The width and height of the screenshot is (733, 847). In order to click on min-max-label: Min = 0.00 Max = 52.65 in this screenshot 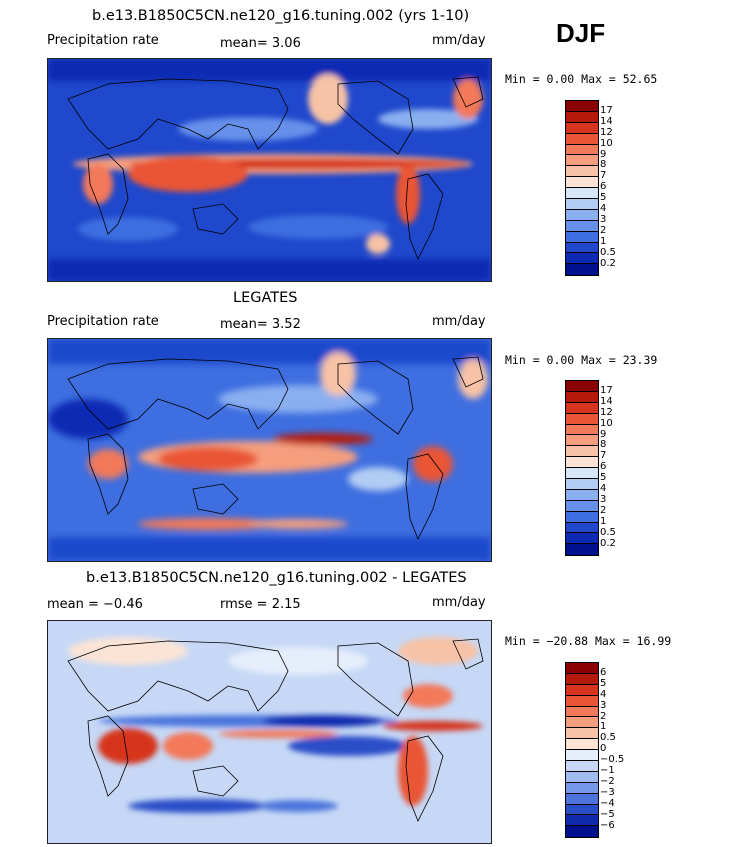, I will do `click(581, 79)`.